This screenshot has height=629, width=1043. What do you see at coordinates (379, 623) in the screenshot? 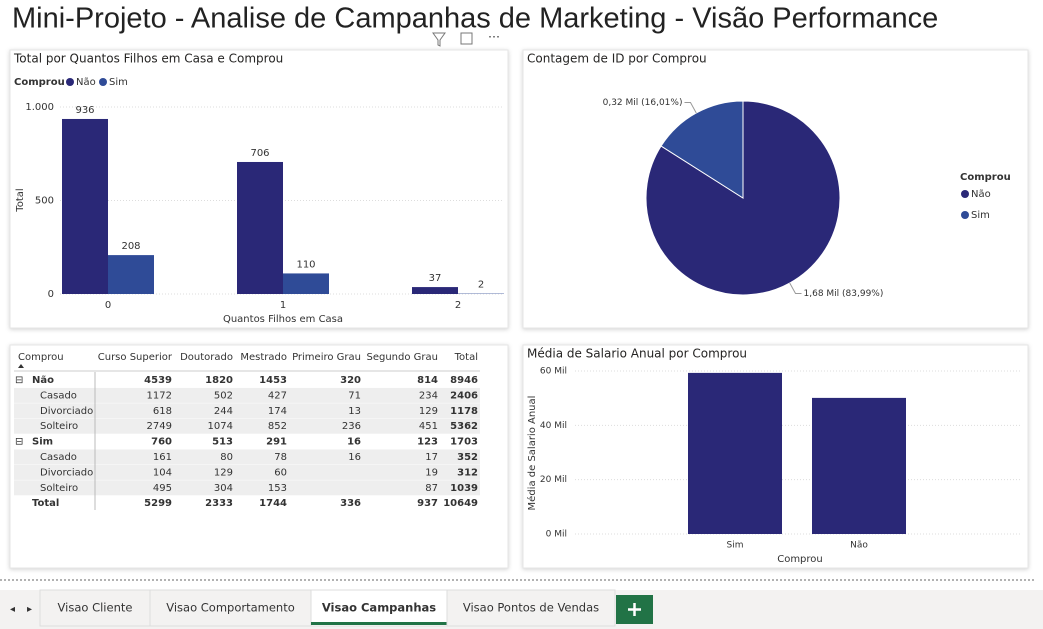
I see `active-underline` at bounding box center [379, 623].